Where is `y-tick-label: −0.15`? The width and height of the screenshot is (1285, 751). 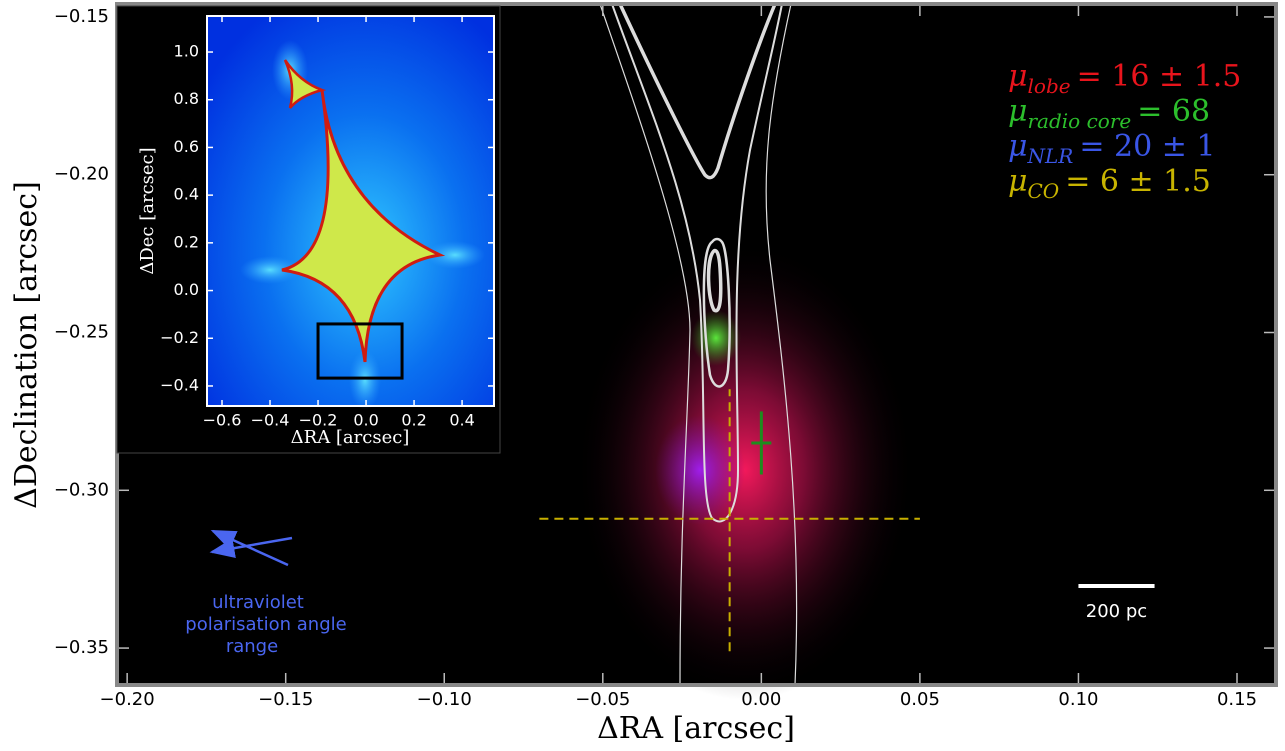 y-tick-label: −0.15 is located at coordinates (81, 16).